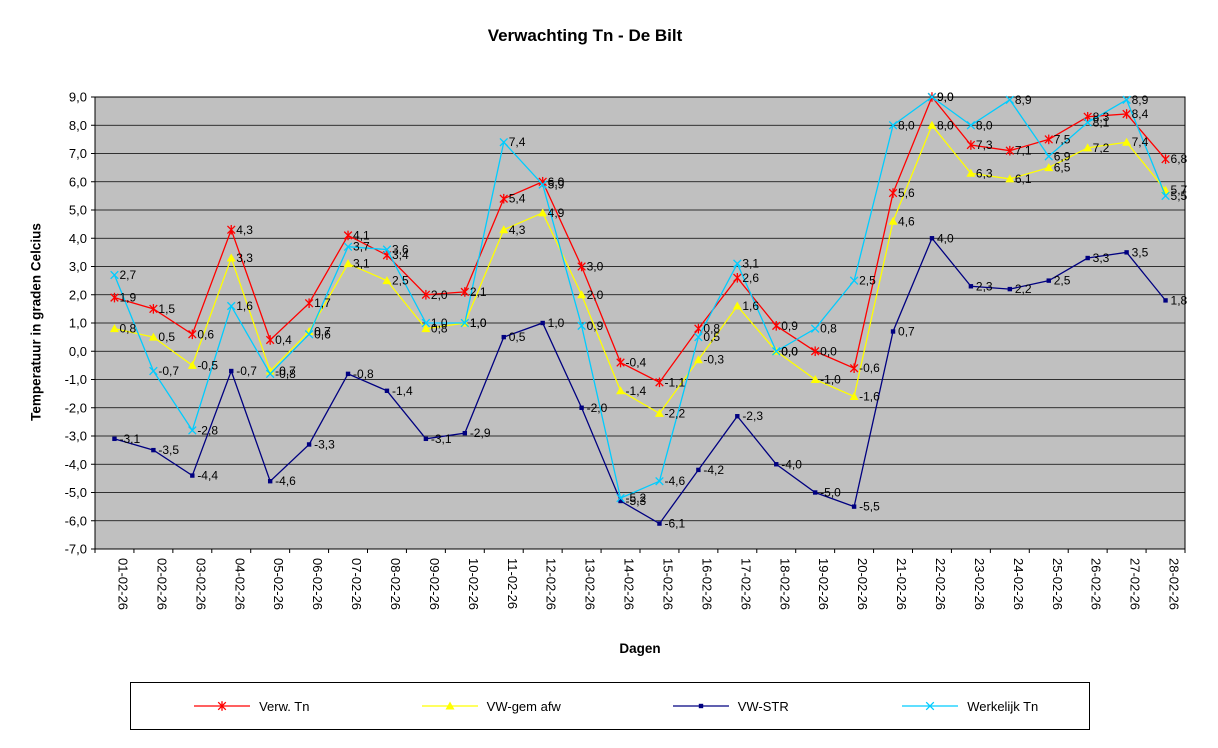 Image resolution: width=1218 pixels, height=748 pixels. Describe the element at coordinates (517, 199) in the screenshot. I see `data-label: 5,4` at that location.